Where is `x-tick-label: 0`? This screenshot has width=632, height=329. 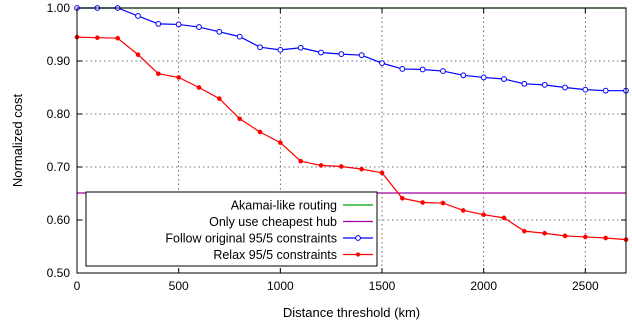 x-tick-label: 0 is located at coordinates (77, 286).